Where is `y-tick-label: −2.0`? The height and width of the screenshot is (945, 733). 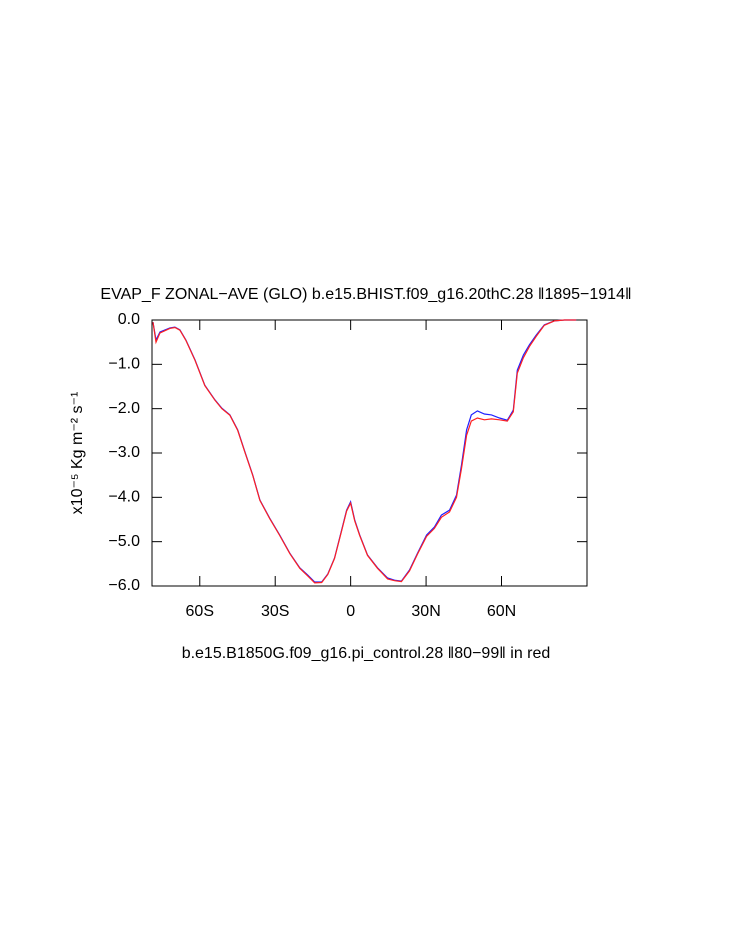
y-tick-label: −2.0 is located at coordinates (124, 408).